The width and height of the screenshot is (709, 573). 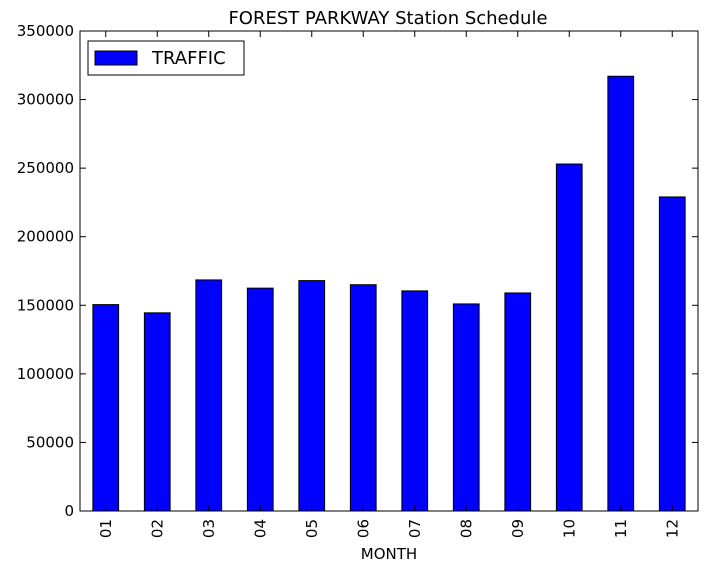 I want to click on x-tick-label: 11, so click(x=621, y=528).